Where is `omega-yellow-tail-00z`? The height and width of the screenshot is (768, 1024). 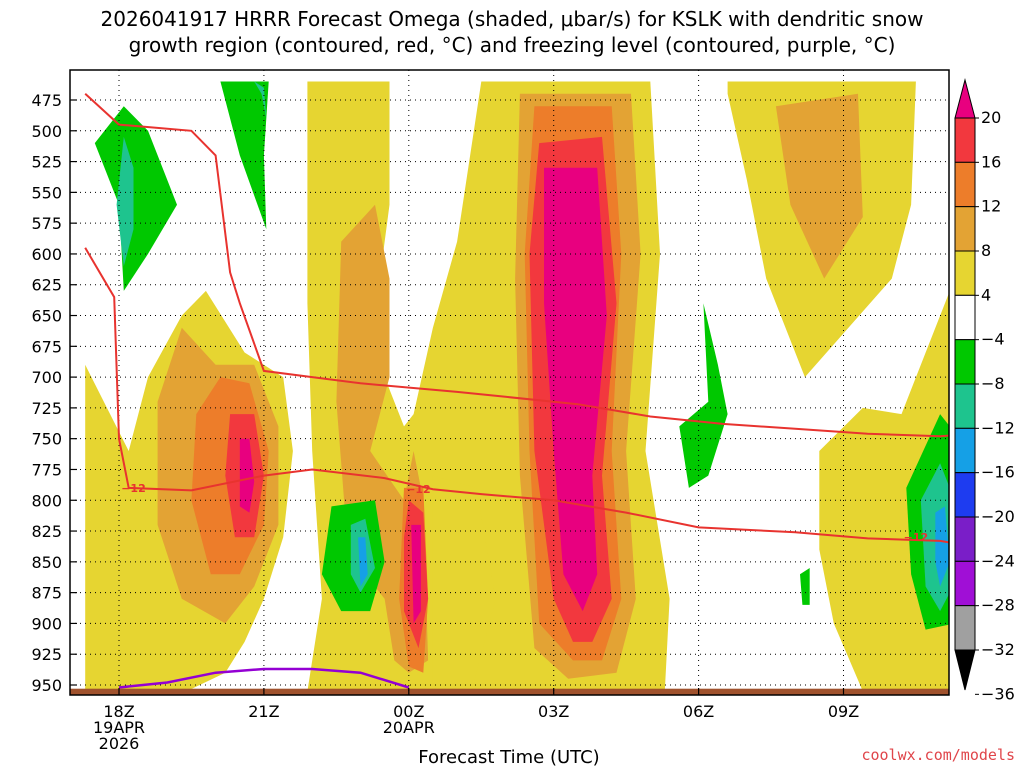 omega-yellow-tail-00z is located at coordinates (464, 583).